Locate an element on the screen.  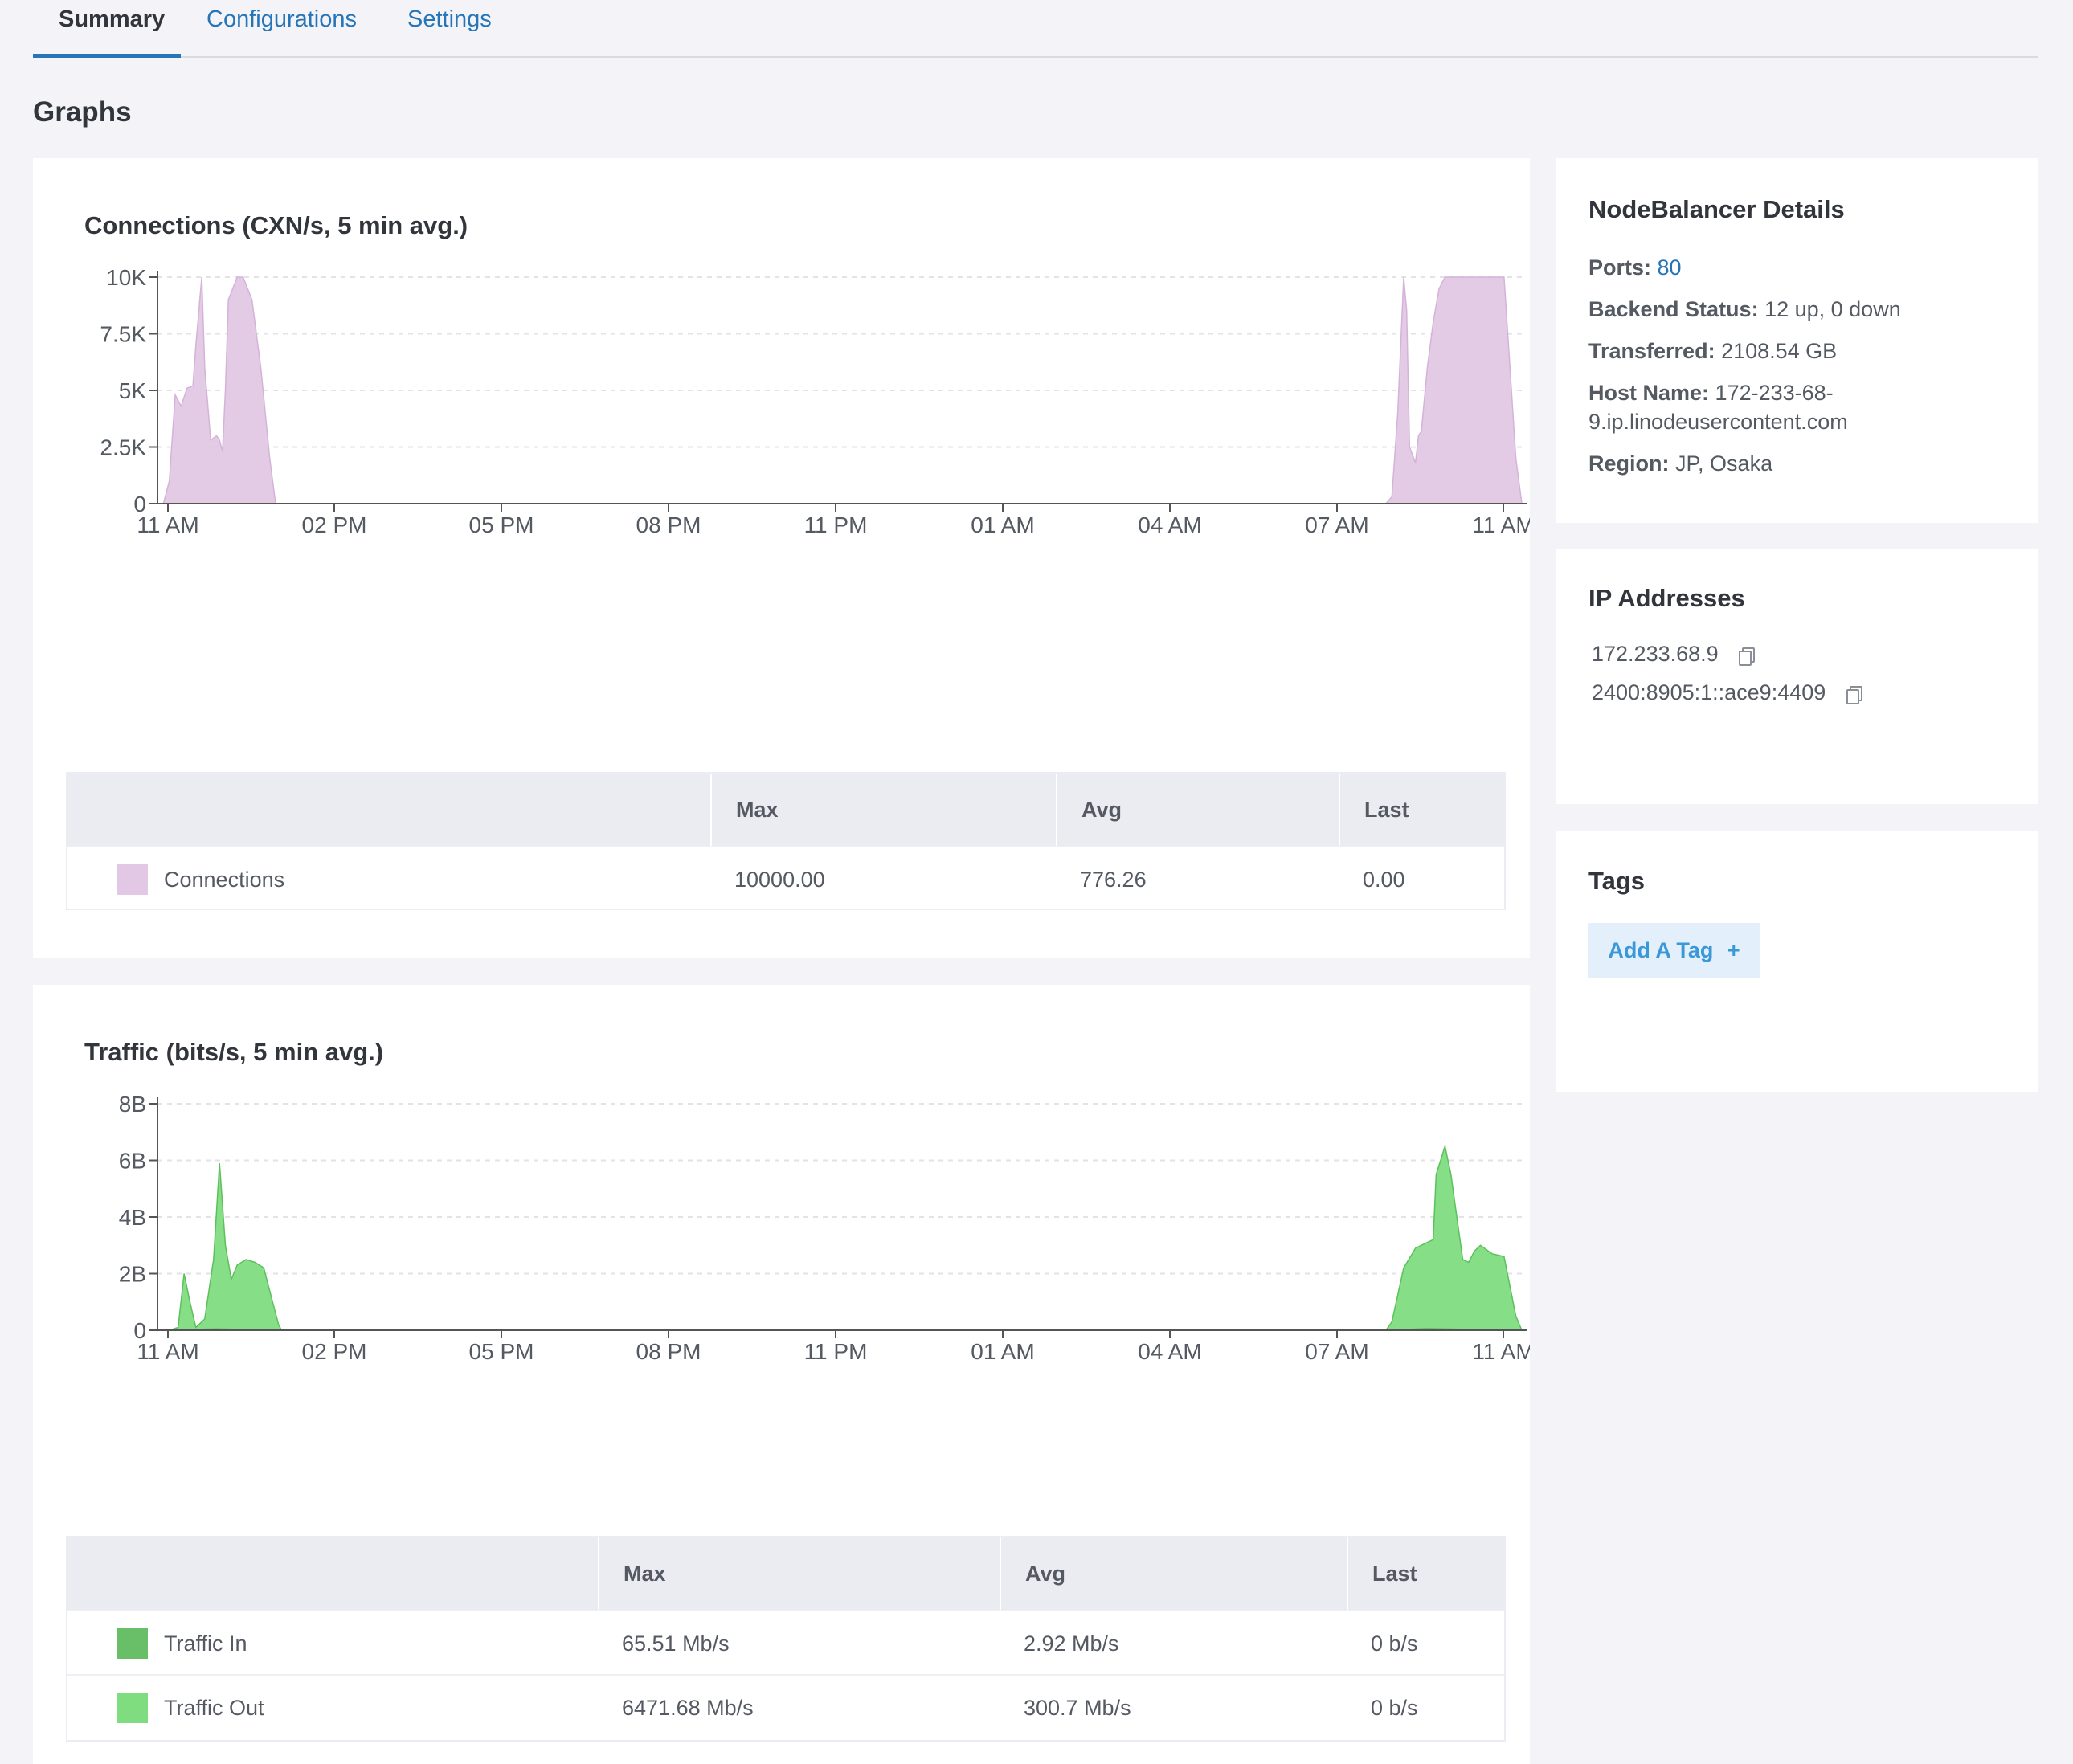
y-tick-label: 2B is located at coordinates (132, 1274).